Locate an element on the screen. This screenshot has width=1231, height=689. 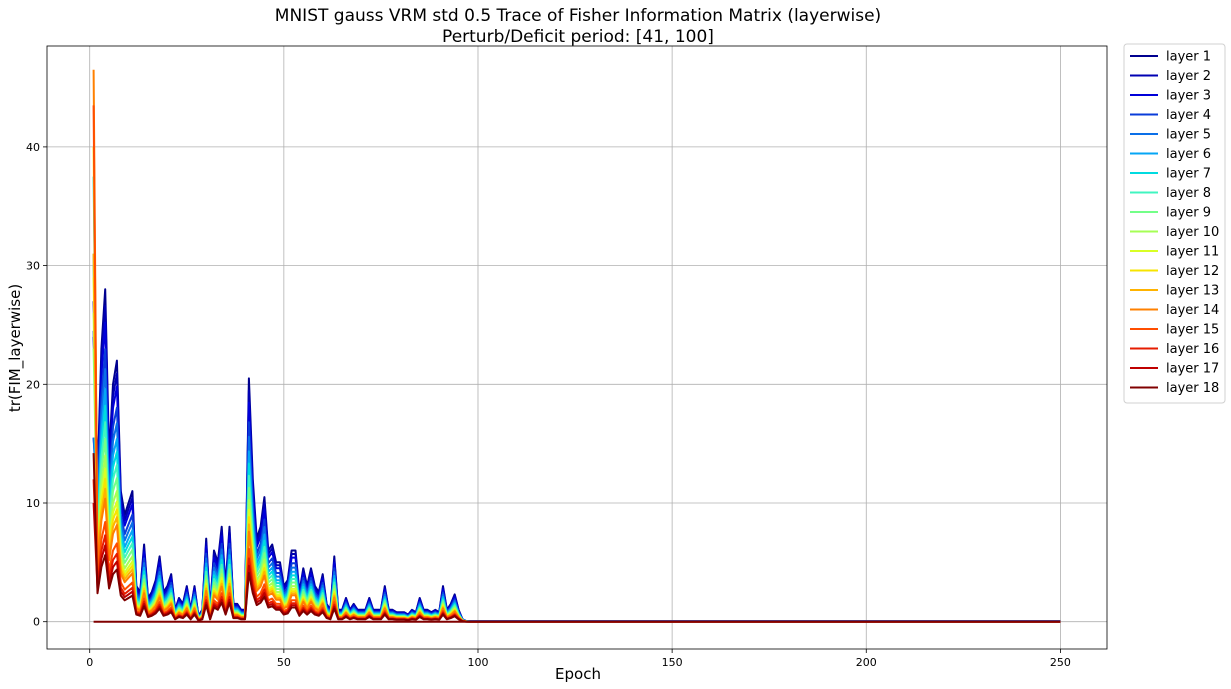
legend-label: layer 13 is located at coordinates (1192, 291).